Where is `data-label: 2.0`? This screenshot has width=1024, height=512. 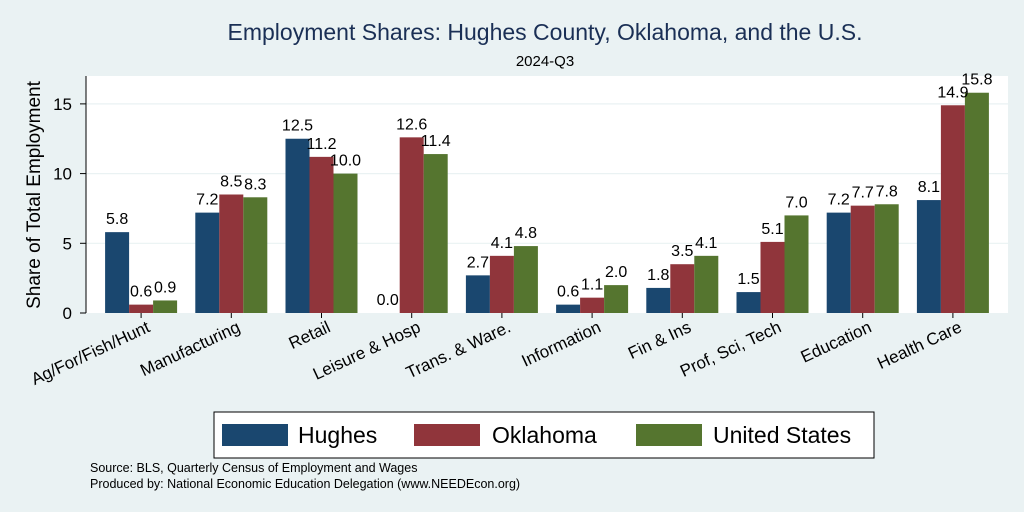
data-label: 2.0 is located at coordinates (616, 272).